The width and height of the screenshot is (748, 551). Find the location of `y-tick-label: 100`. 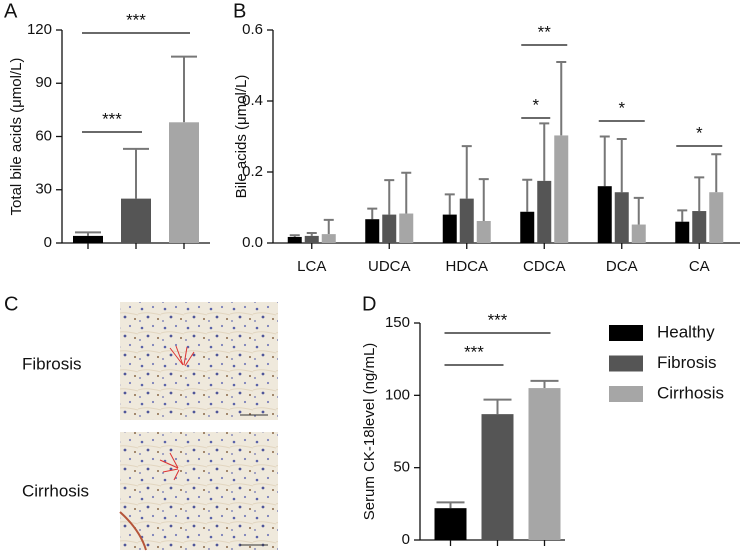

y-tick-label: 100 is located at coordinates (397, 394).